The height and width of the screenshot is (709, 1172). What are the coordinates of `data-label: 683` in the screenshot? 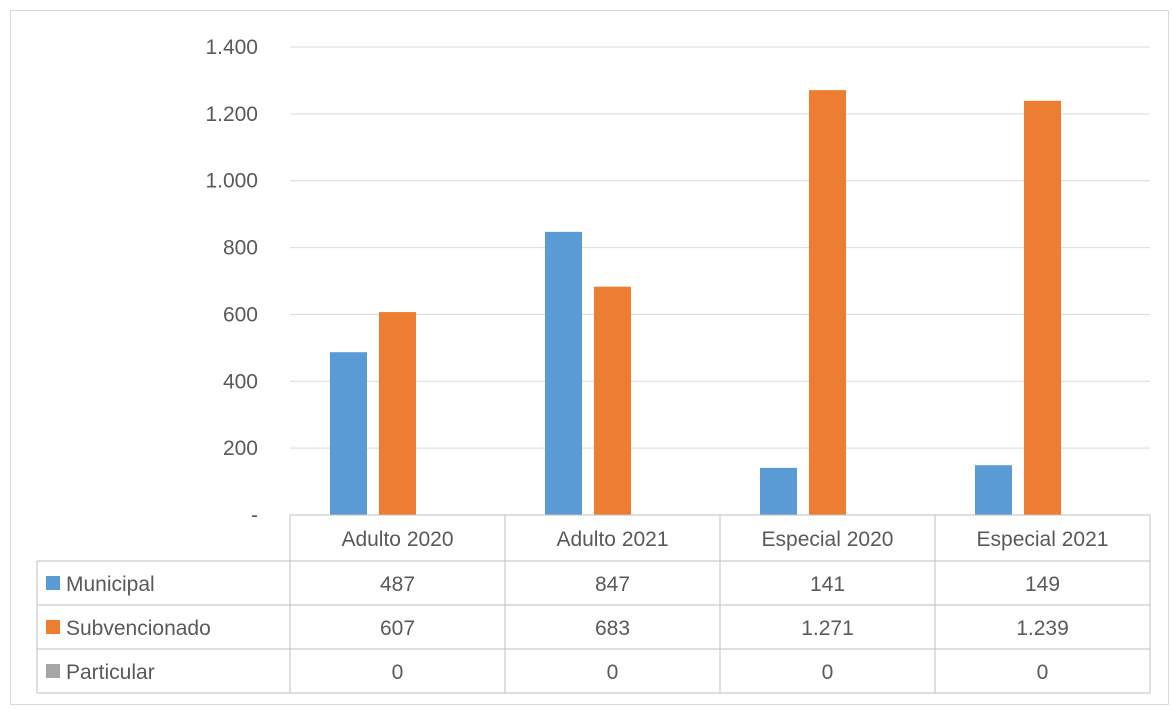 It's located at (612, 628).